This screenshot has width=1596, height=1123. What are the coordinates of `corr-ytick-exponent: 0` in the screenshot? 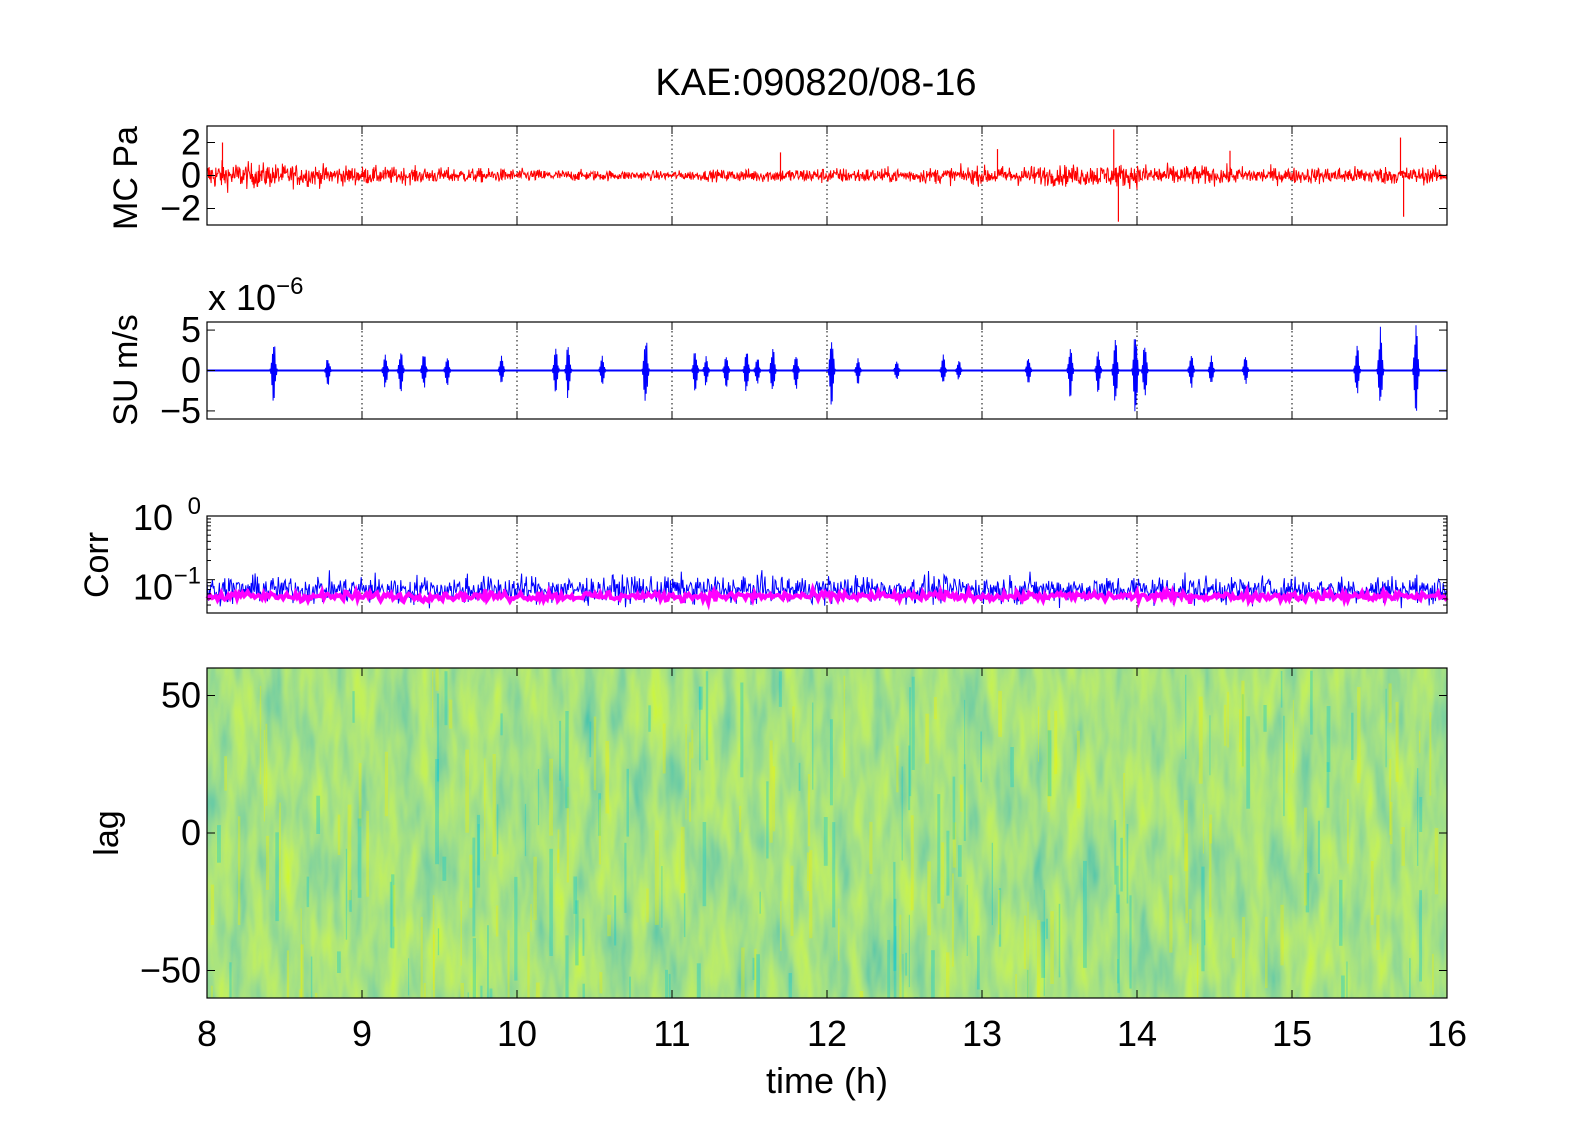 It's located at (194, 506).